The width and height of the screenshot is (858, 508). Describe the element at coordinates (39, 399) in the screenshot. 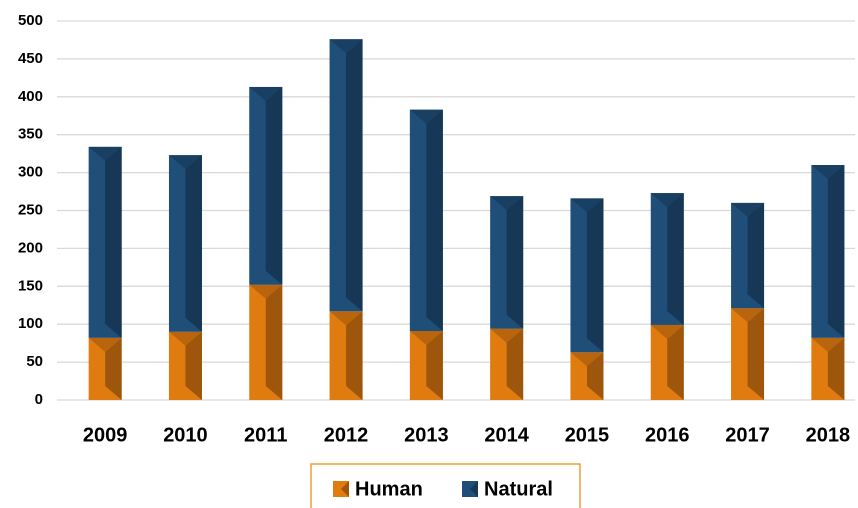

I see `y-tick-label: 0` at that location.